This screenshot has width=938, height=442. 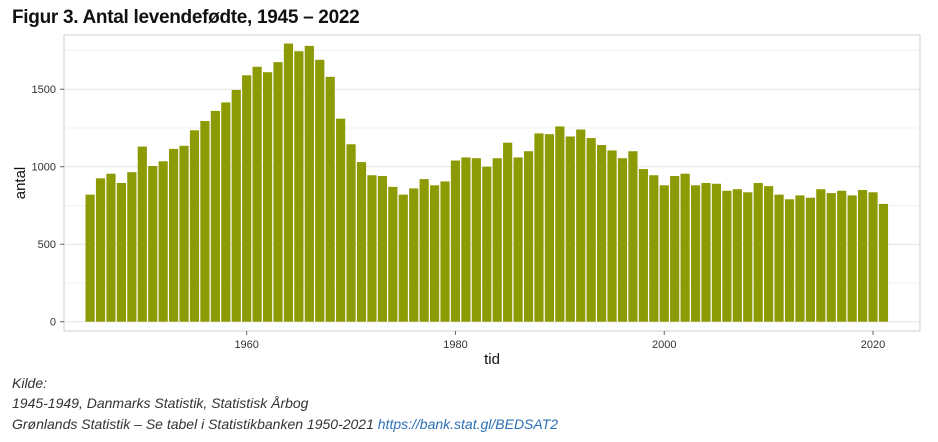 I want to click on bar-1945, so click(x=90, y=258).